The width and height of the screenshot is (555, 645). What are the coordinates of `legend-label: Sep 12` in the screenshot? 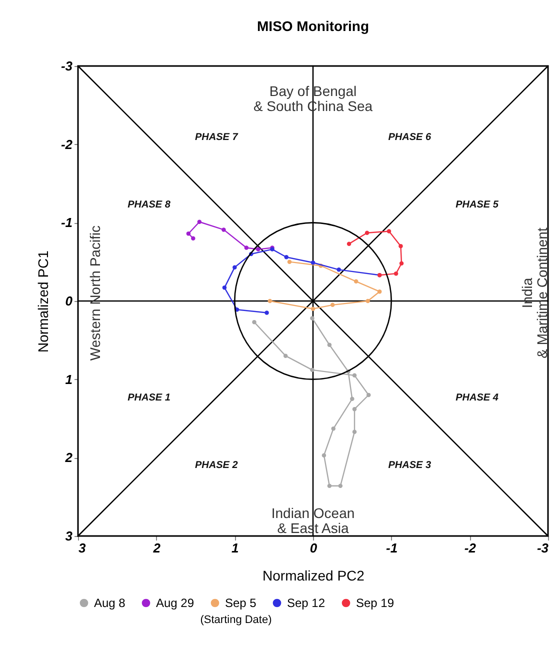 It's located at (306, 603).